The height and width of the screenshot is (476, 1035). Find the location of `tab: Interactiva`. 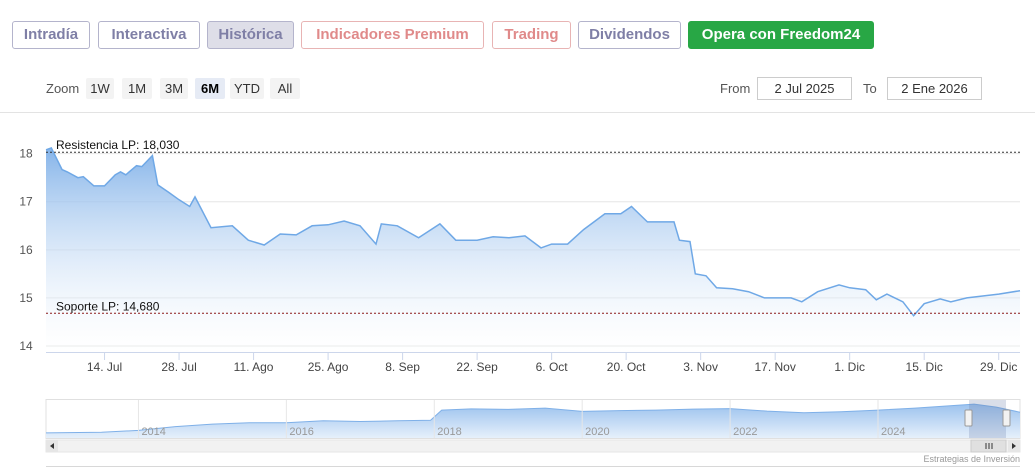

tab: Interactiva is located at coordinates (149, 35).